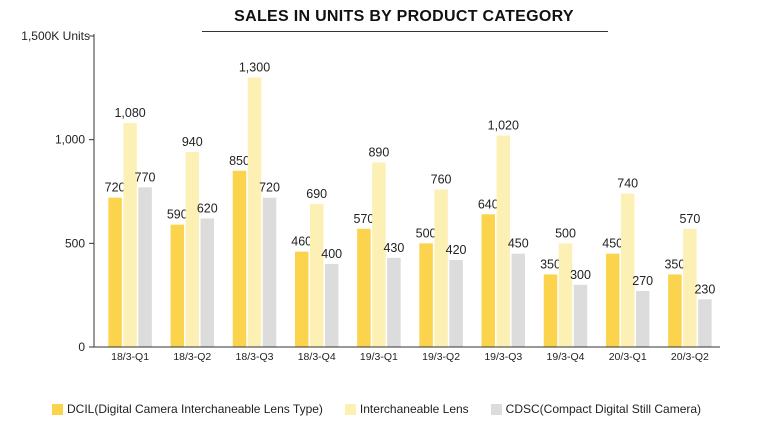 The height and width of the screenshot is (424, 775). Describe the element at coordinates (456, 250) in the screenshot. I see `bar-value-label: 420` at that location.